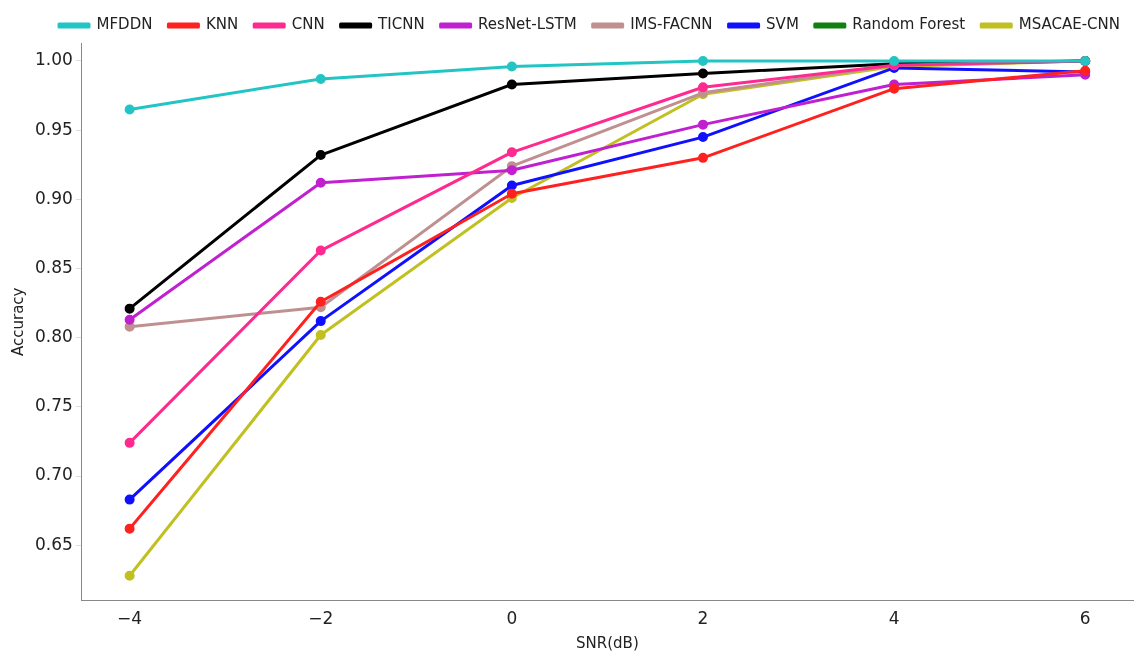  What do you see at coordinates (222, 24) in the screenshot?
I see `legend-label: KNN` at bounding box center [222, 24].